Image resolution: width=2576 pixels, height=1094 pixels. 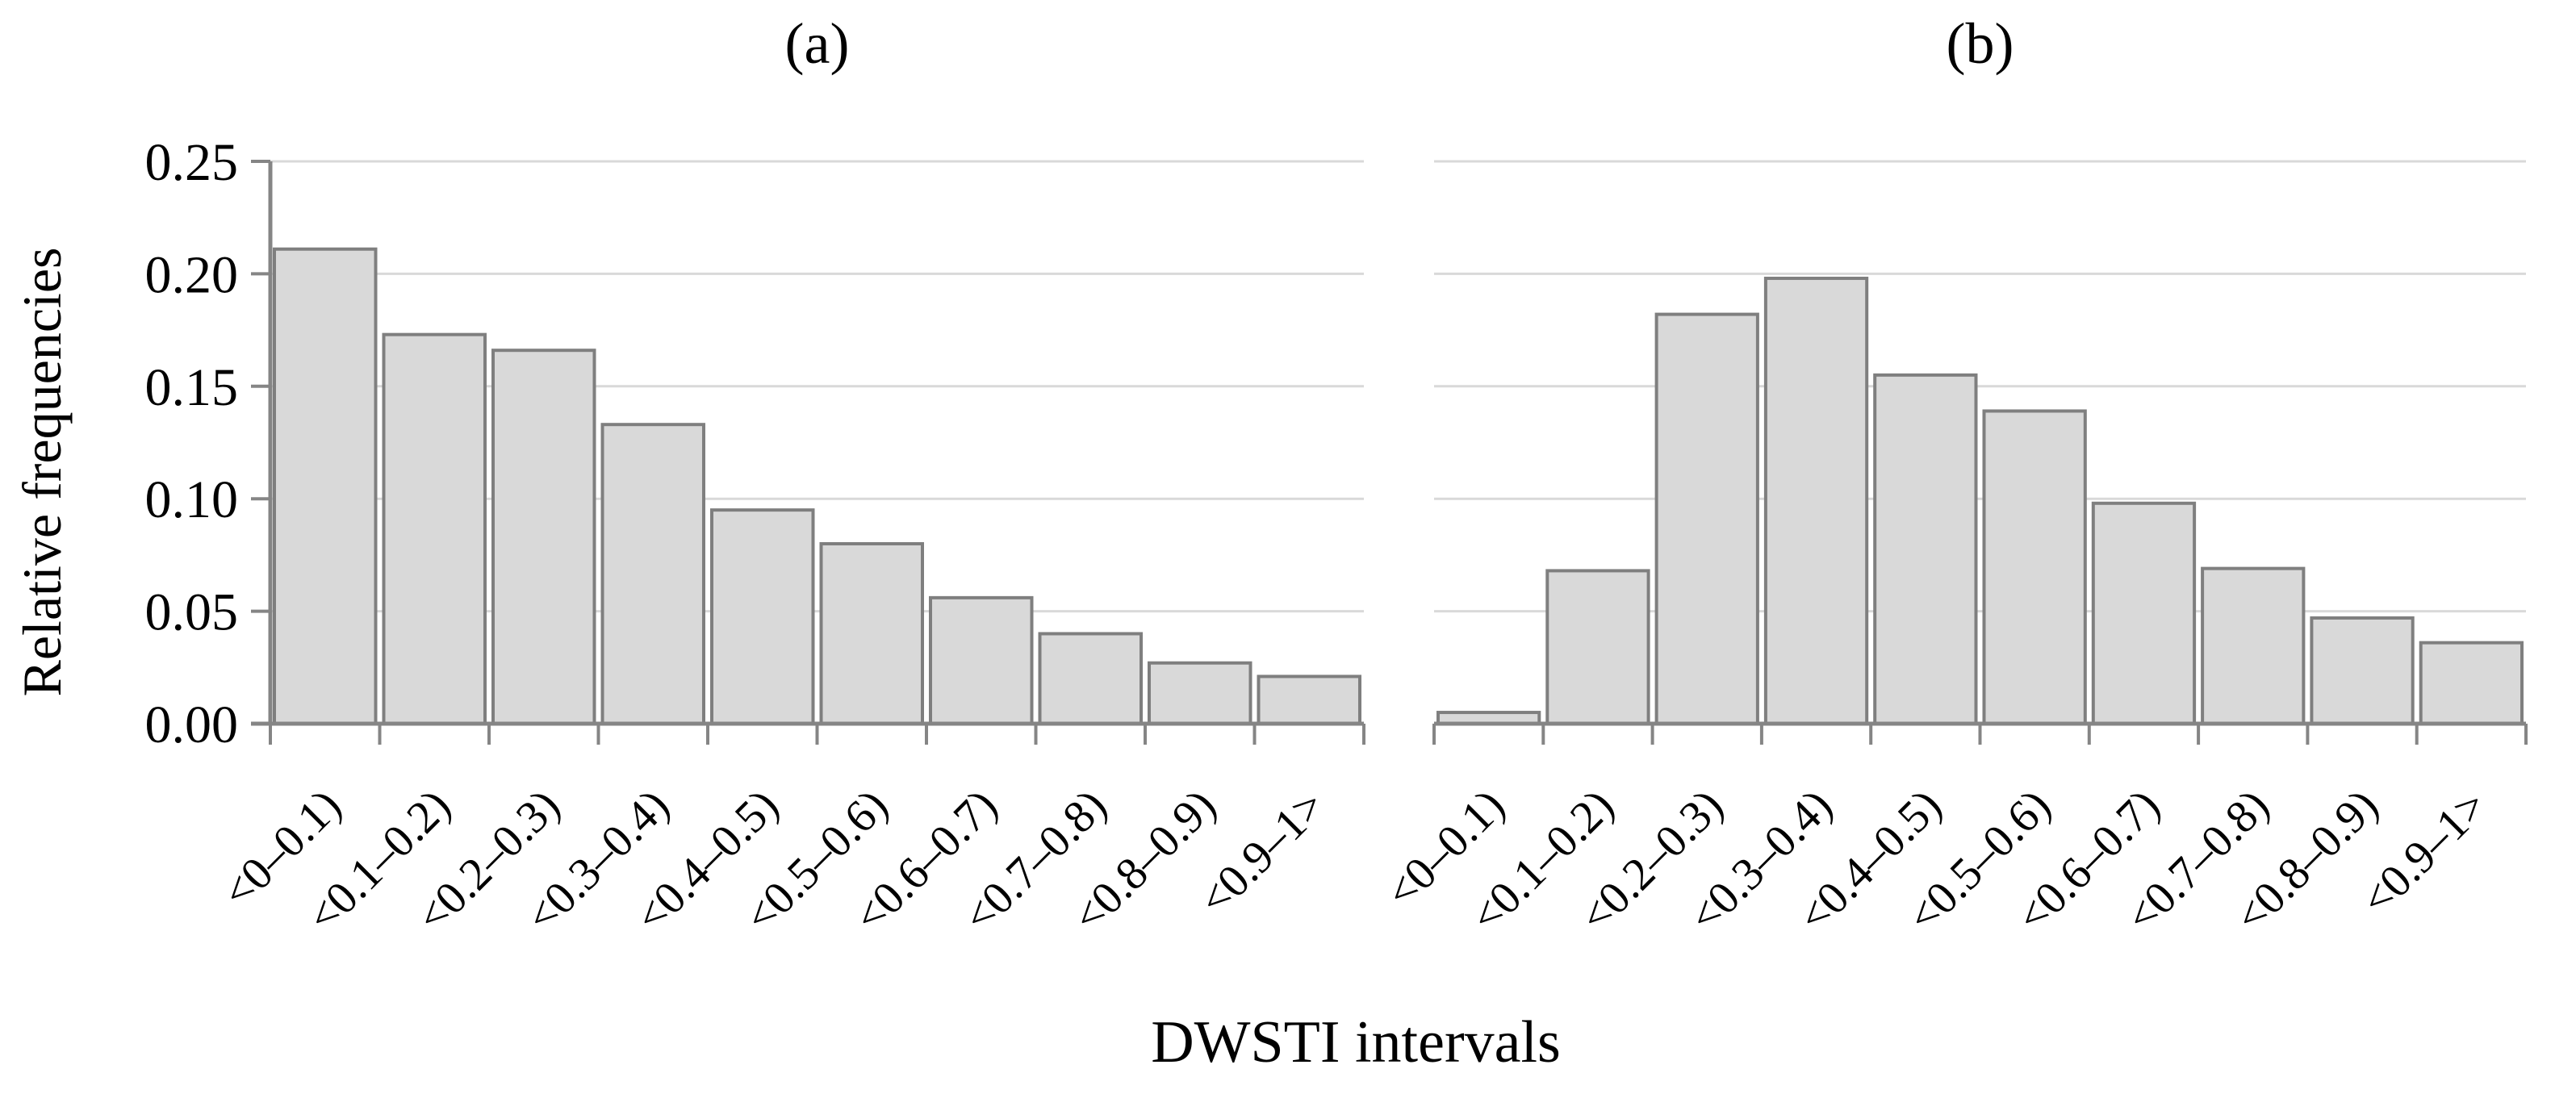 I want to click on panel-a-title: (a), so click(x=817, y=43).